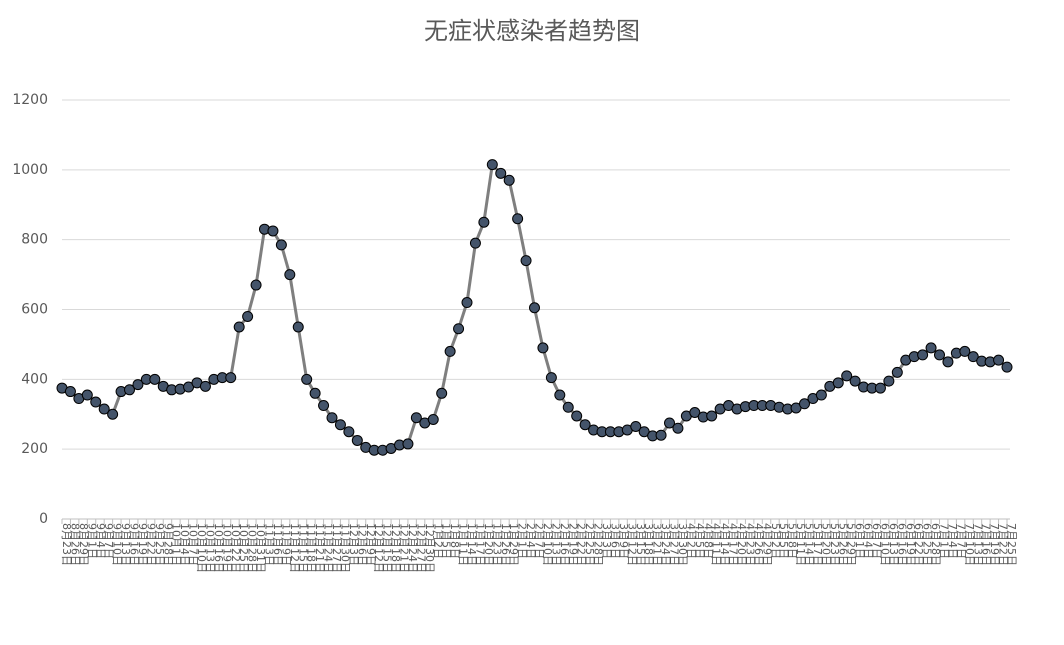 The image size is (1064, 645). What do you see at coordinates (43, 519) in the screenshot?
I see `y-tick-label: 0` at bounding box center [43, 519].